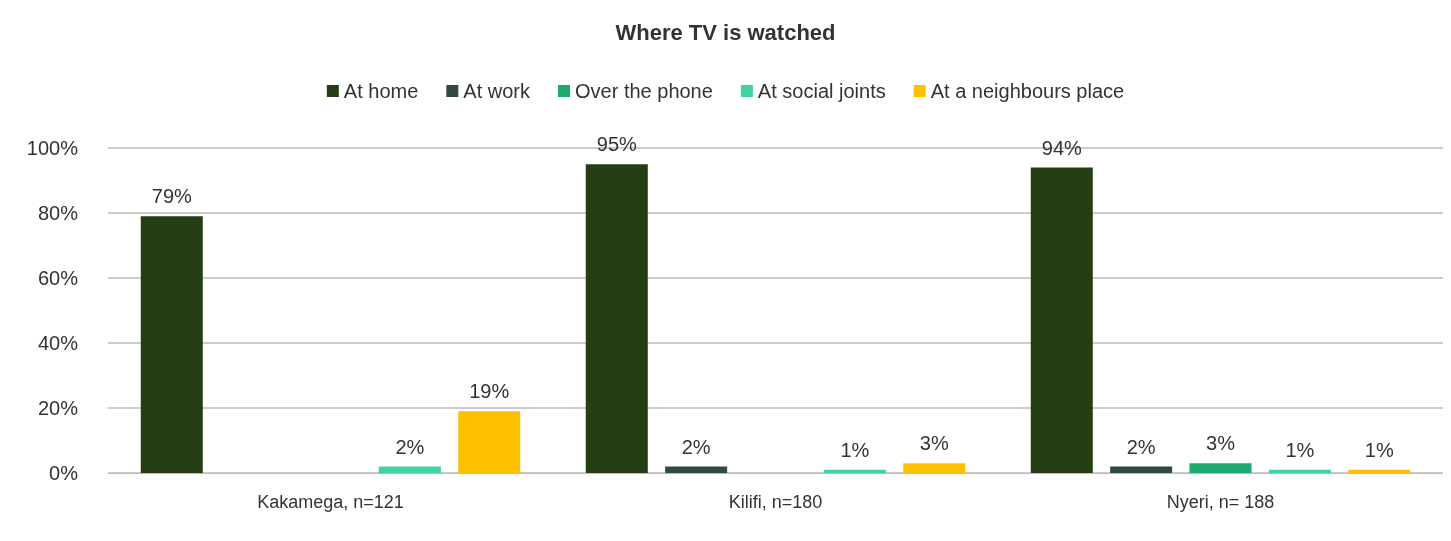 The width and height of the screenshot is (1451, 541). What do you see at coordinates (330, 502) in the screenshot?
I see `x-tick-label: Kakamega, n=121` at bounding box center [330, 502].